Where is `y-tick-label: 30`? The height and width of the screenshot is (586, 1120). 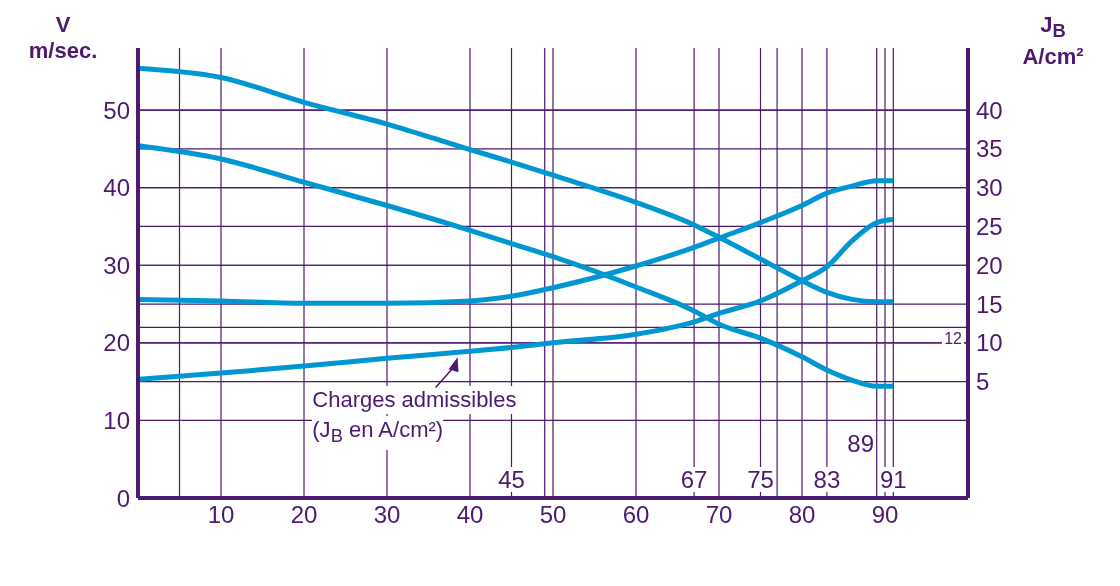
y-tick-label: 30 is located at coordinates (116, 265).